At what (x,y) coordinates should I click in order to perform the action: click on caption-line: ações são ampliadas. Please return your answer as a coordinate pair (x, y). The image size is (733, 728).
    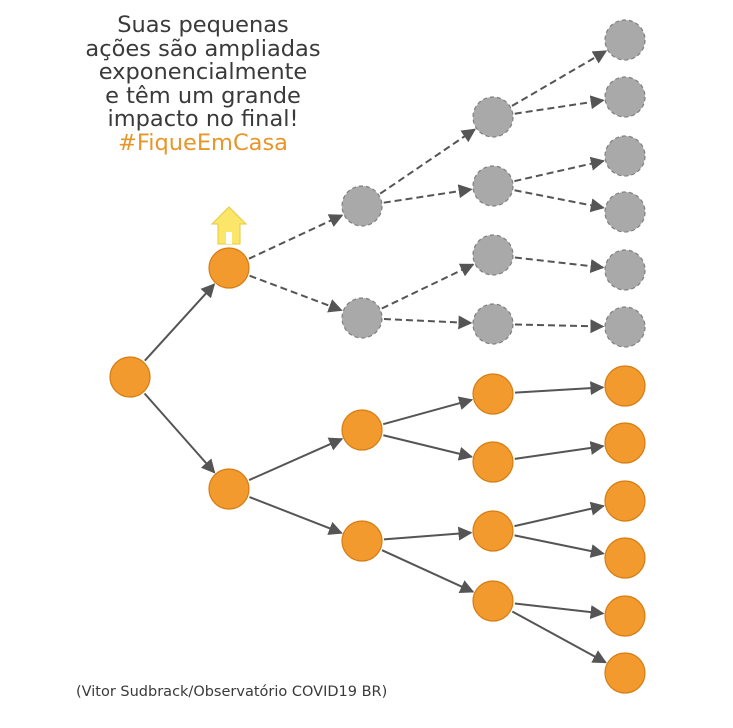
    Looking at the image, I should click on (203, 48).